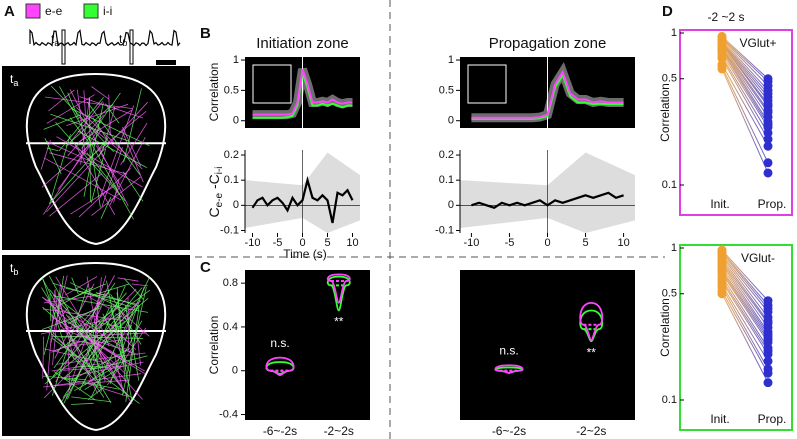  I want to click on x-tick-label: -6~-2s, so click(280, 431).